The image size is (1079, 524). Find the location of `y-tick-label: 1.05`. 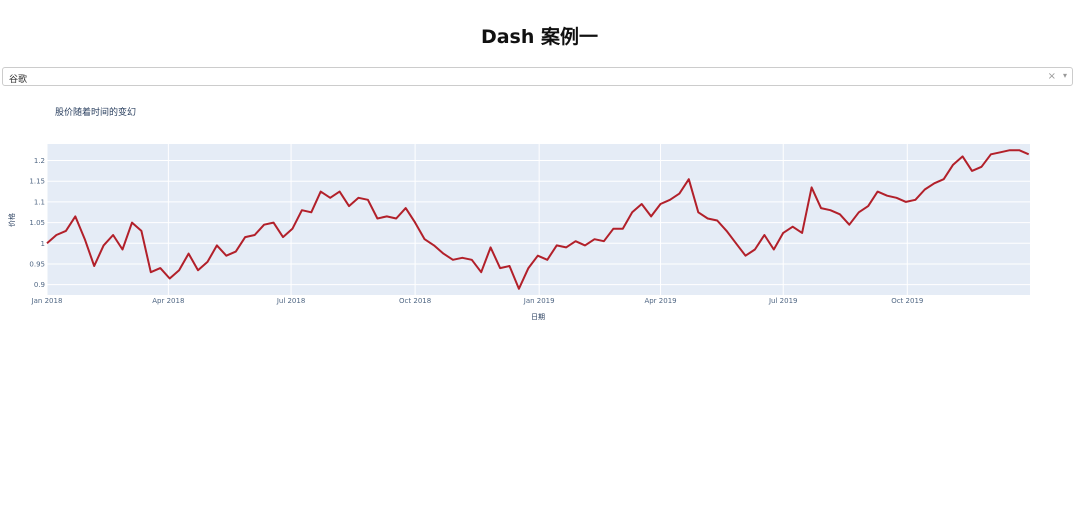

y-tick-label: 1.05 is located at coordinates (37, 223).